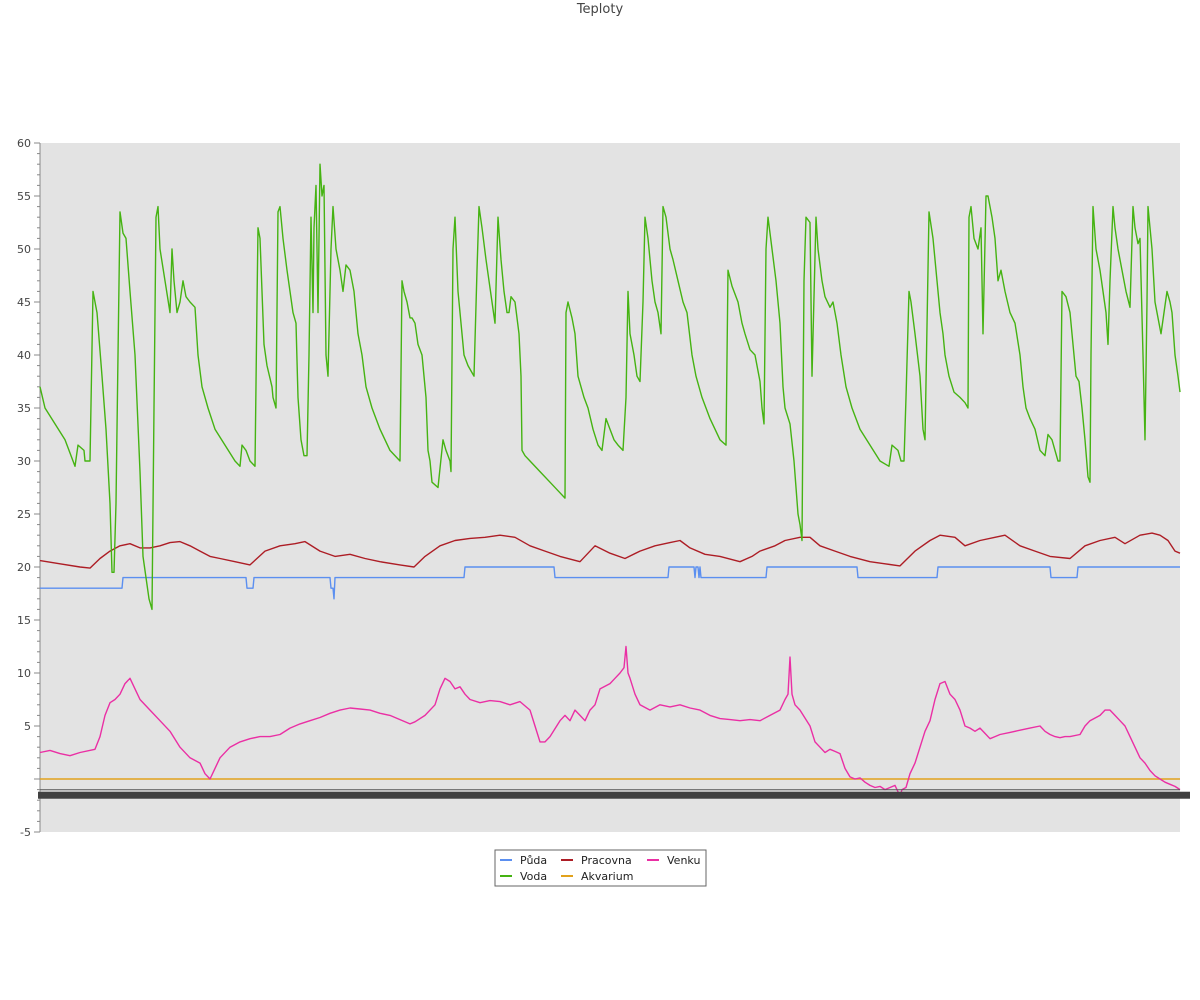  I want to click on legend-label: Akvarium, so click(607, 876).